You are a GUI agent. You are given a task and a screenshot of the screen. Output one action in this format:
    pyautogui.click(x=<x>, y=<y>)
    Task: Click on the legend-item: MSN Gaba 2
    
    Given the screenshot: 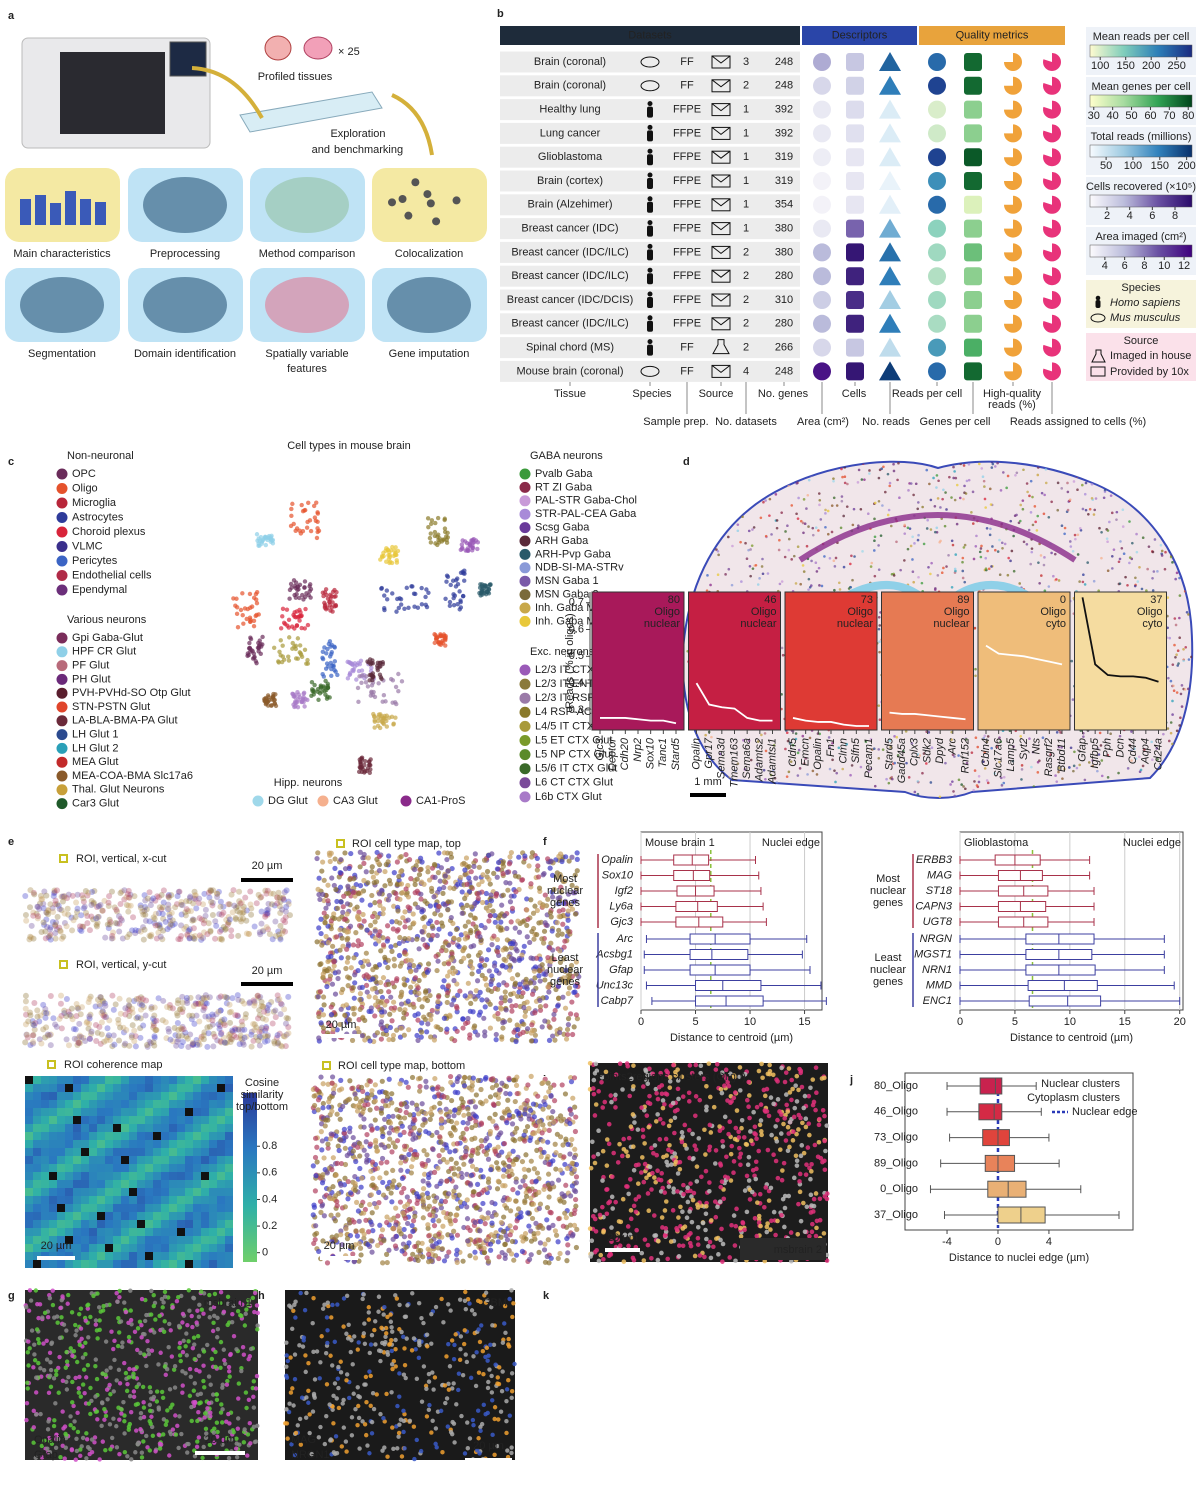 What is the action you would take?
    pyautogui.click(x=567, y=595)
    